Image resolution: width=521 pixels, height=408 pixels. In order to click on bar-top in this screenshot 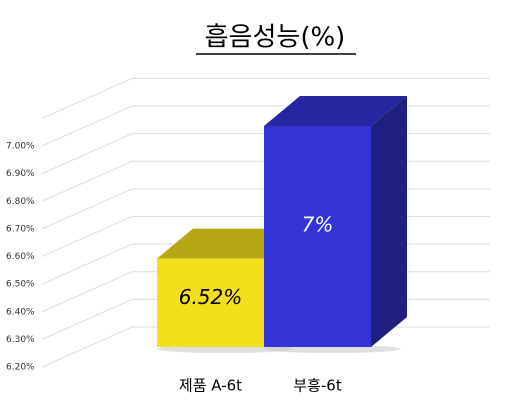, I will do `click(335, 111)`.